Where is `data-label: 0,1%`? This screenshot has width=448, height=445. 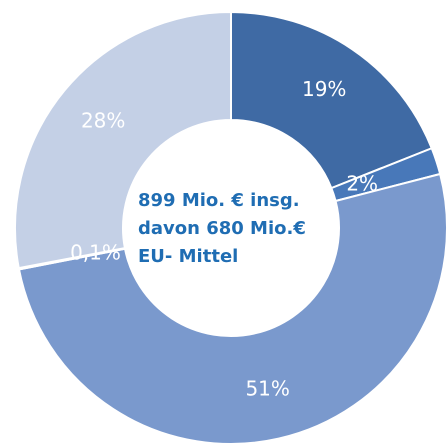
data-label: 0,1% is located at coordinates (95, 253).